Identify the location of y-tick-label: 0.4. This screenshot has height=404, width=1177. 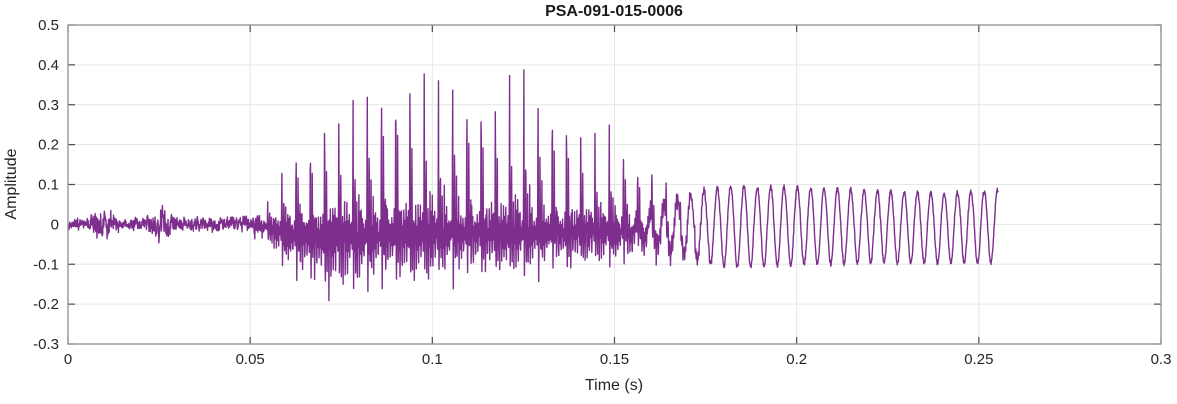
(48, 65).